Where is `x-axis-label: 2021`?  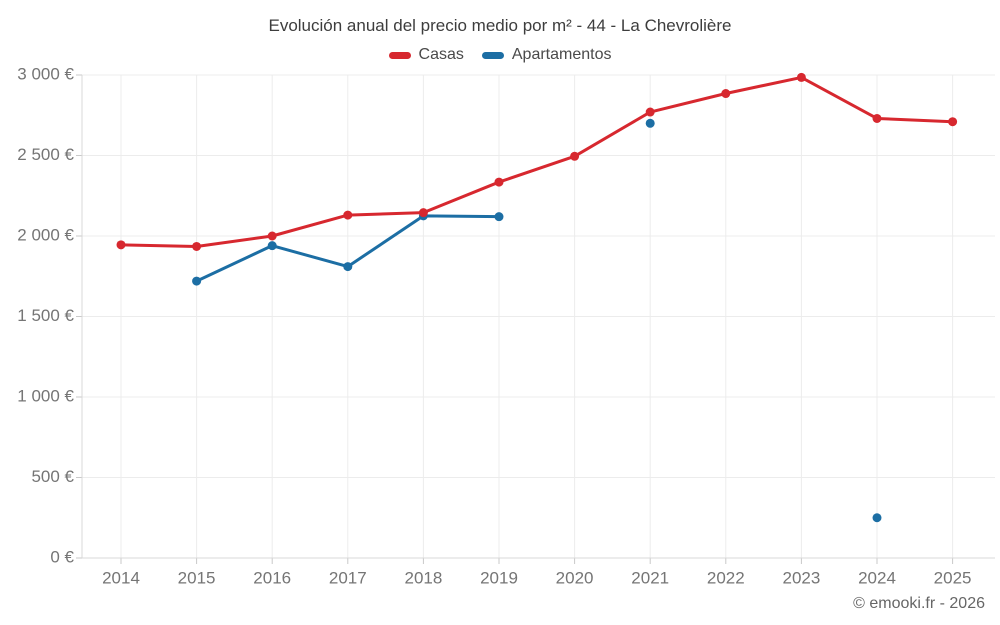
x-axis-label: 2021 is located at coordinates (650, 577).